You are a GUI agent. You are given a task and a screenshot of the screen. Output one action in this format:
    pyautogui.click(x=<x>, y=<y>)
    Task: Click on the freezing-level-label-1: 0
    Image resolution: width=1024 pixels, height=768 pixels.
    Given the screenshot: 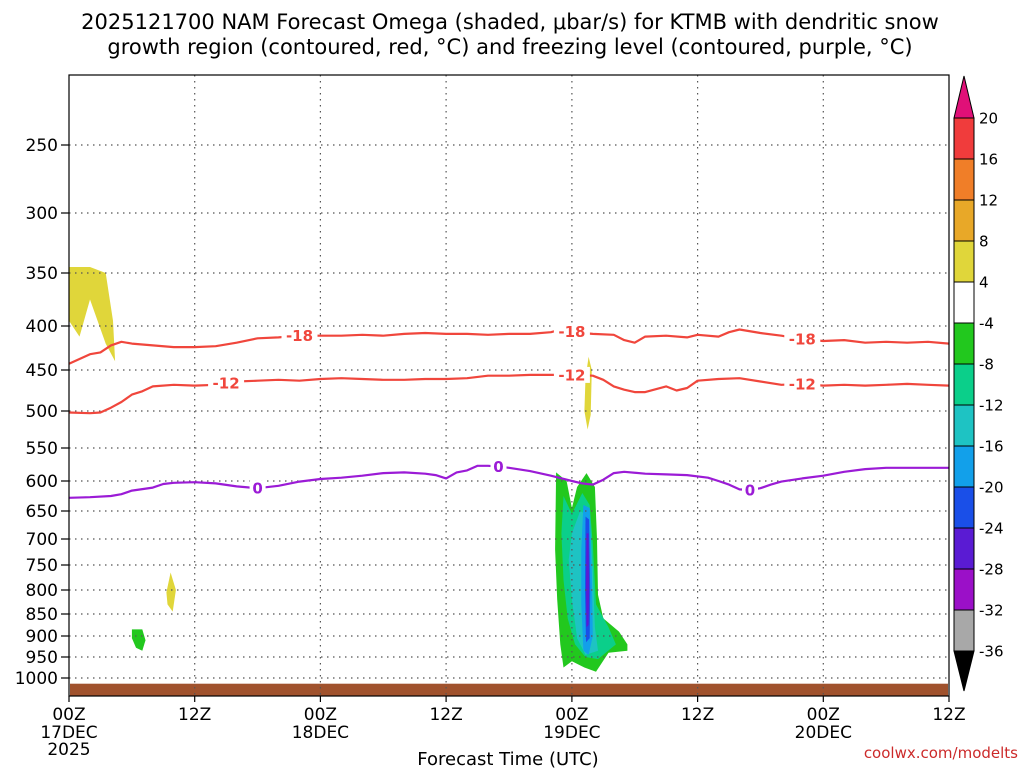 What is the action you would take?
    pyautogui.click(x=498, y=467)
    